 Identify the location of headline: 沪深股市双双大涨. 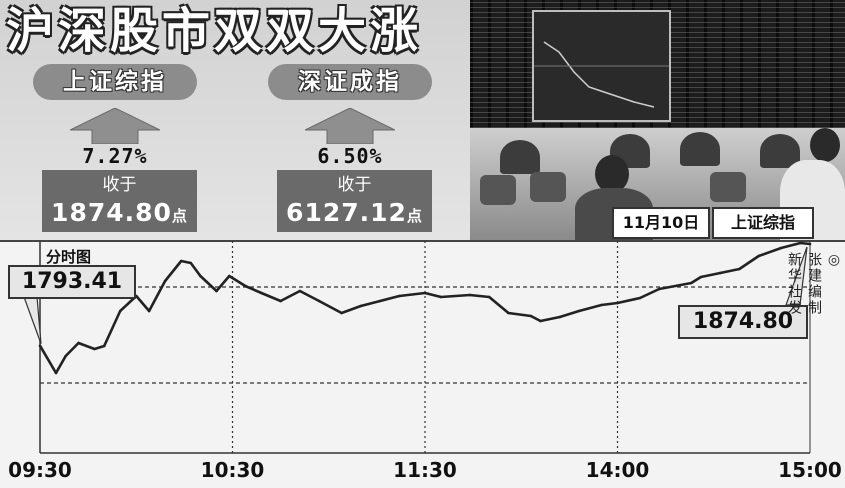
(214, 31).